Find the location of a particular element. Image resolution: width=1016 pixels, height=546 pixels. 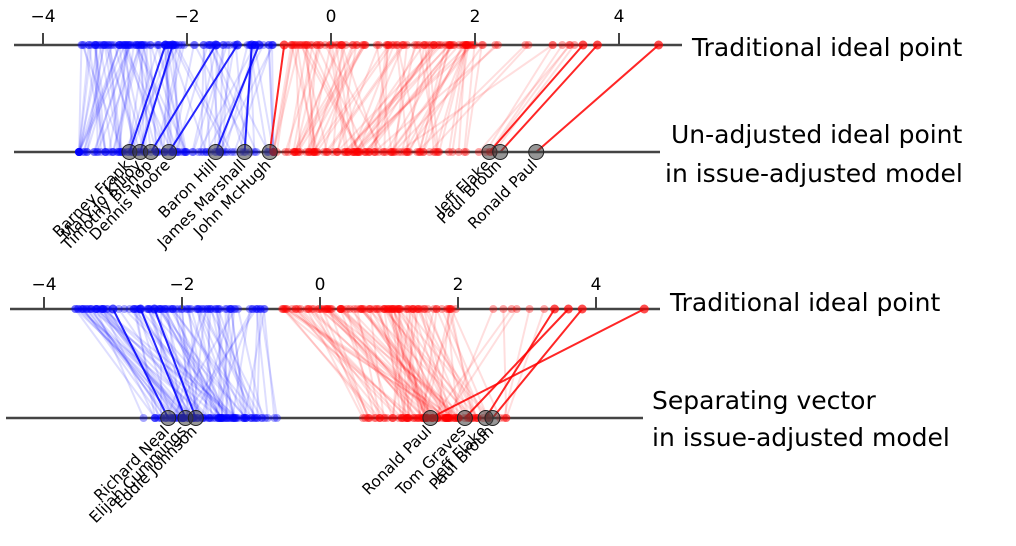

bot-tick-label: 0 is located at coordinates (320, 285).